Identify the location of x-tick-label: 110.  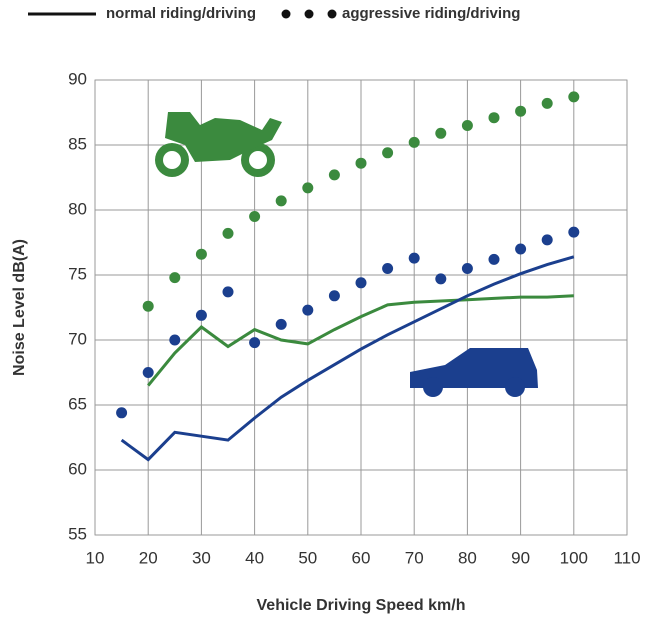
(626, 557).